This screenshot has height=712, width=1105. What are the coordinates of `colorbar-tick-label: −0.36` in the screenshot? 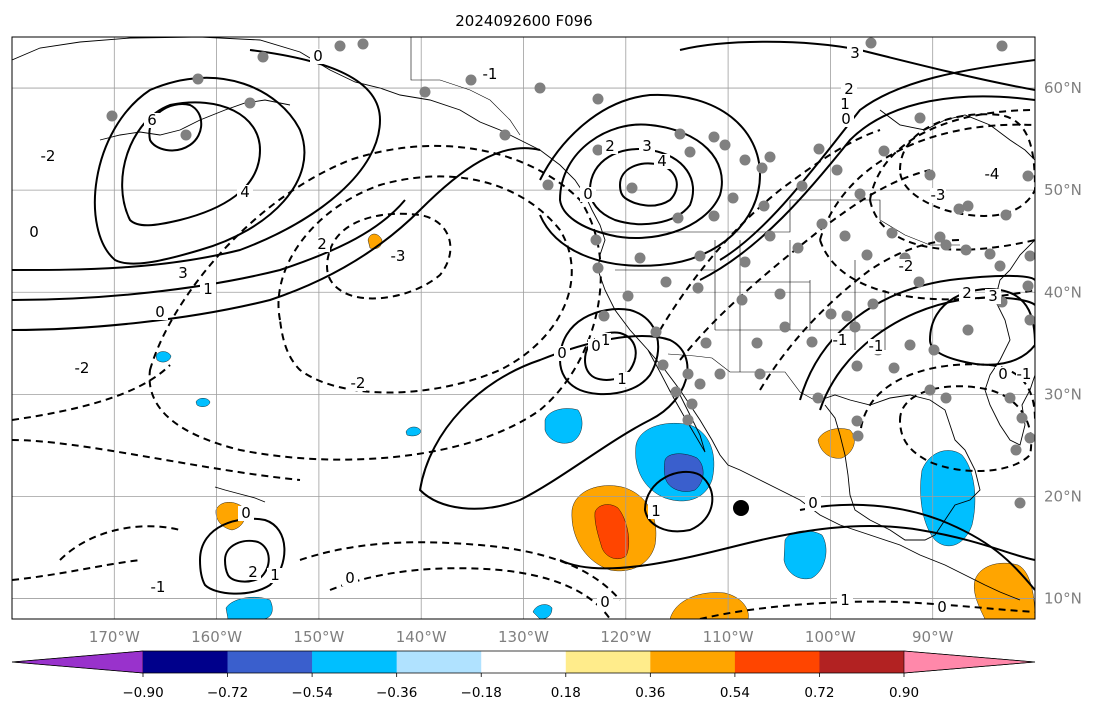 It's located at (396, 693).